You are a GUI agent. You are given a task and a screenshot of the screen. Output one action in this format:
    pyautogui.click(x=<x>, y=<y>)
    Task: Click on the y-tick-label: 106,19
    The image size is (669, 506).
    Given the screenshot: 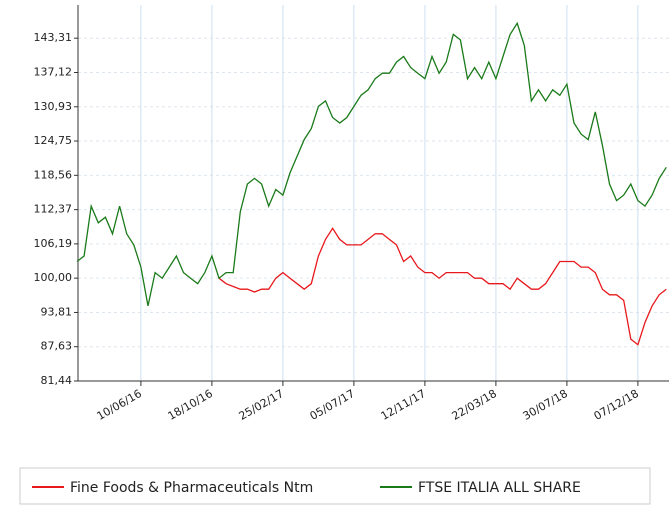 What is the action you would take?
    pyautogui.click(x=53, y=243)
    